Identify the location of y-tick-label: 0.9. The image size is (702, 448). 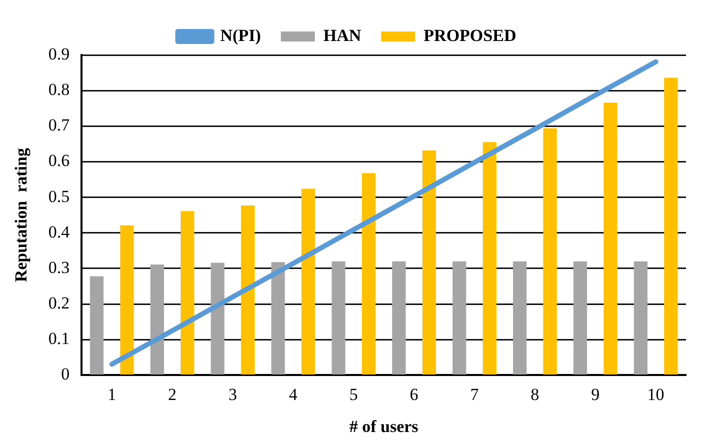
(59, 54).